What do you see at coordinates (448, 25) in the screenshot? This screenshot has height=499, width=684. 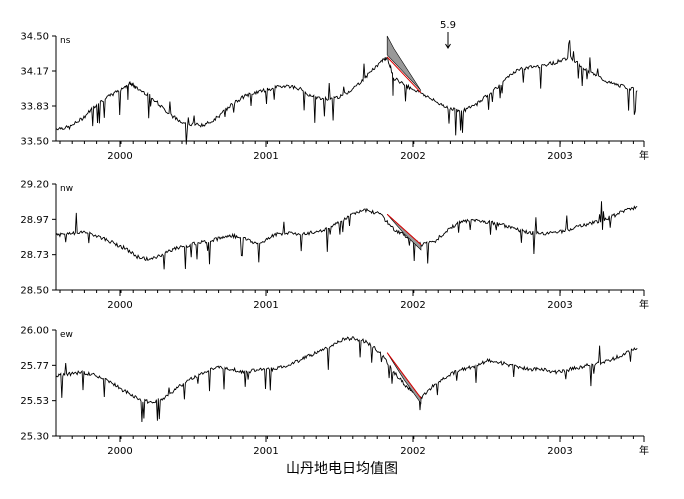 I see `earthquake-annotation: 5.9` at bounding box center [448, 25].